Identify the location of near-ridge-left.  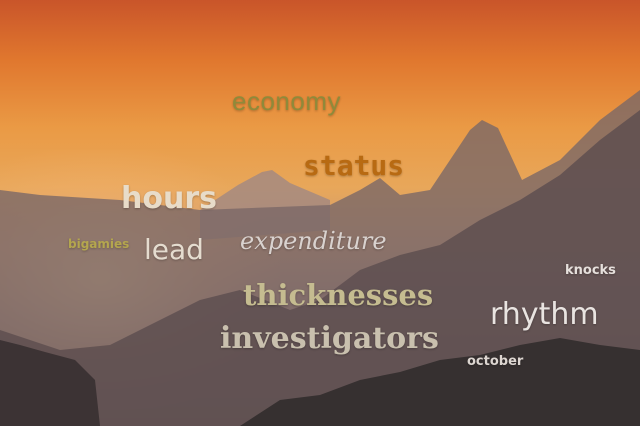
(50, 383).